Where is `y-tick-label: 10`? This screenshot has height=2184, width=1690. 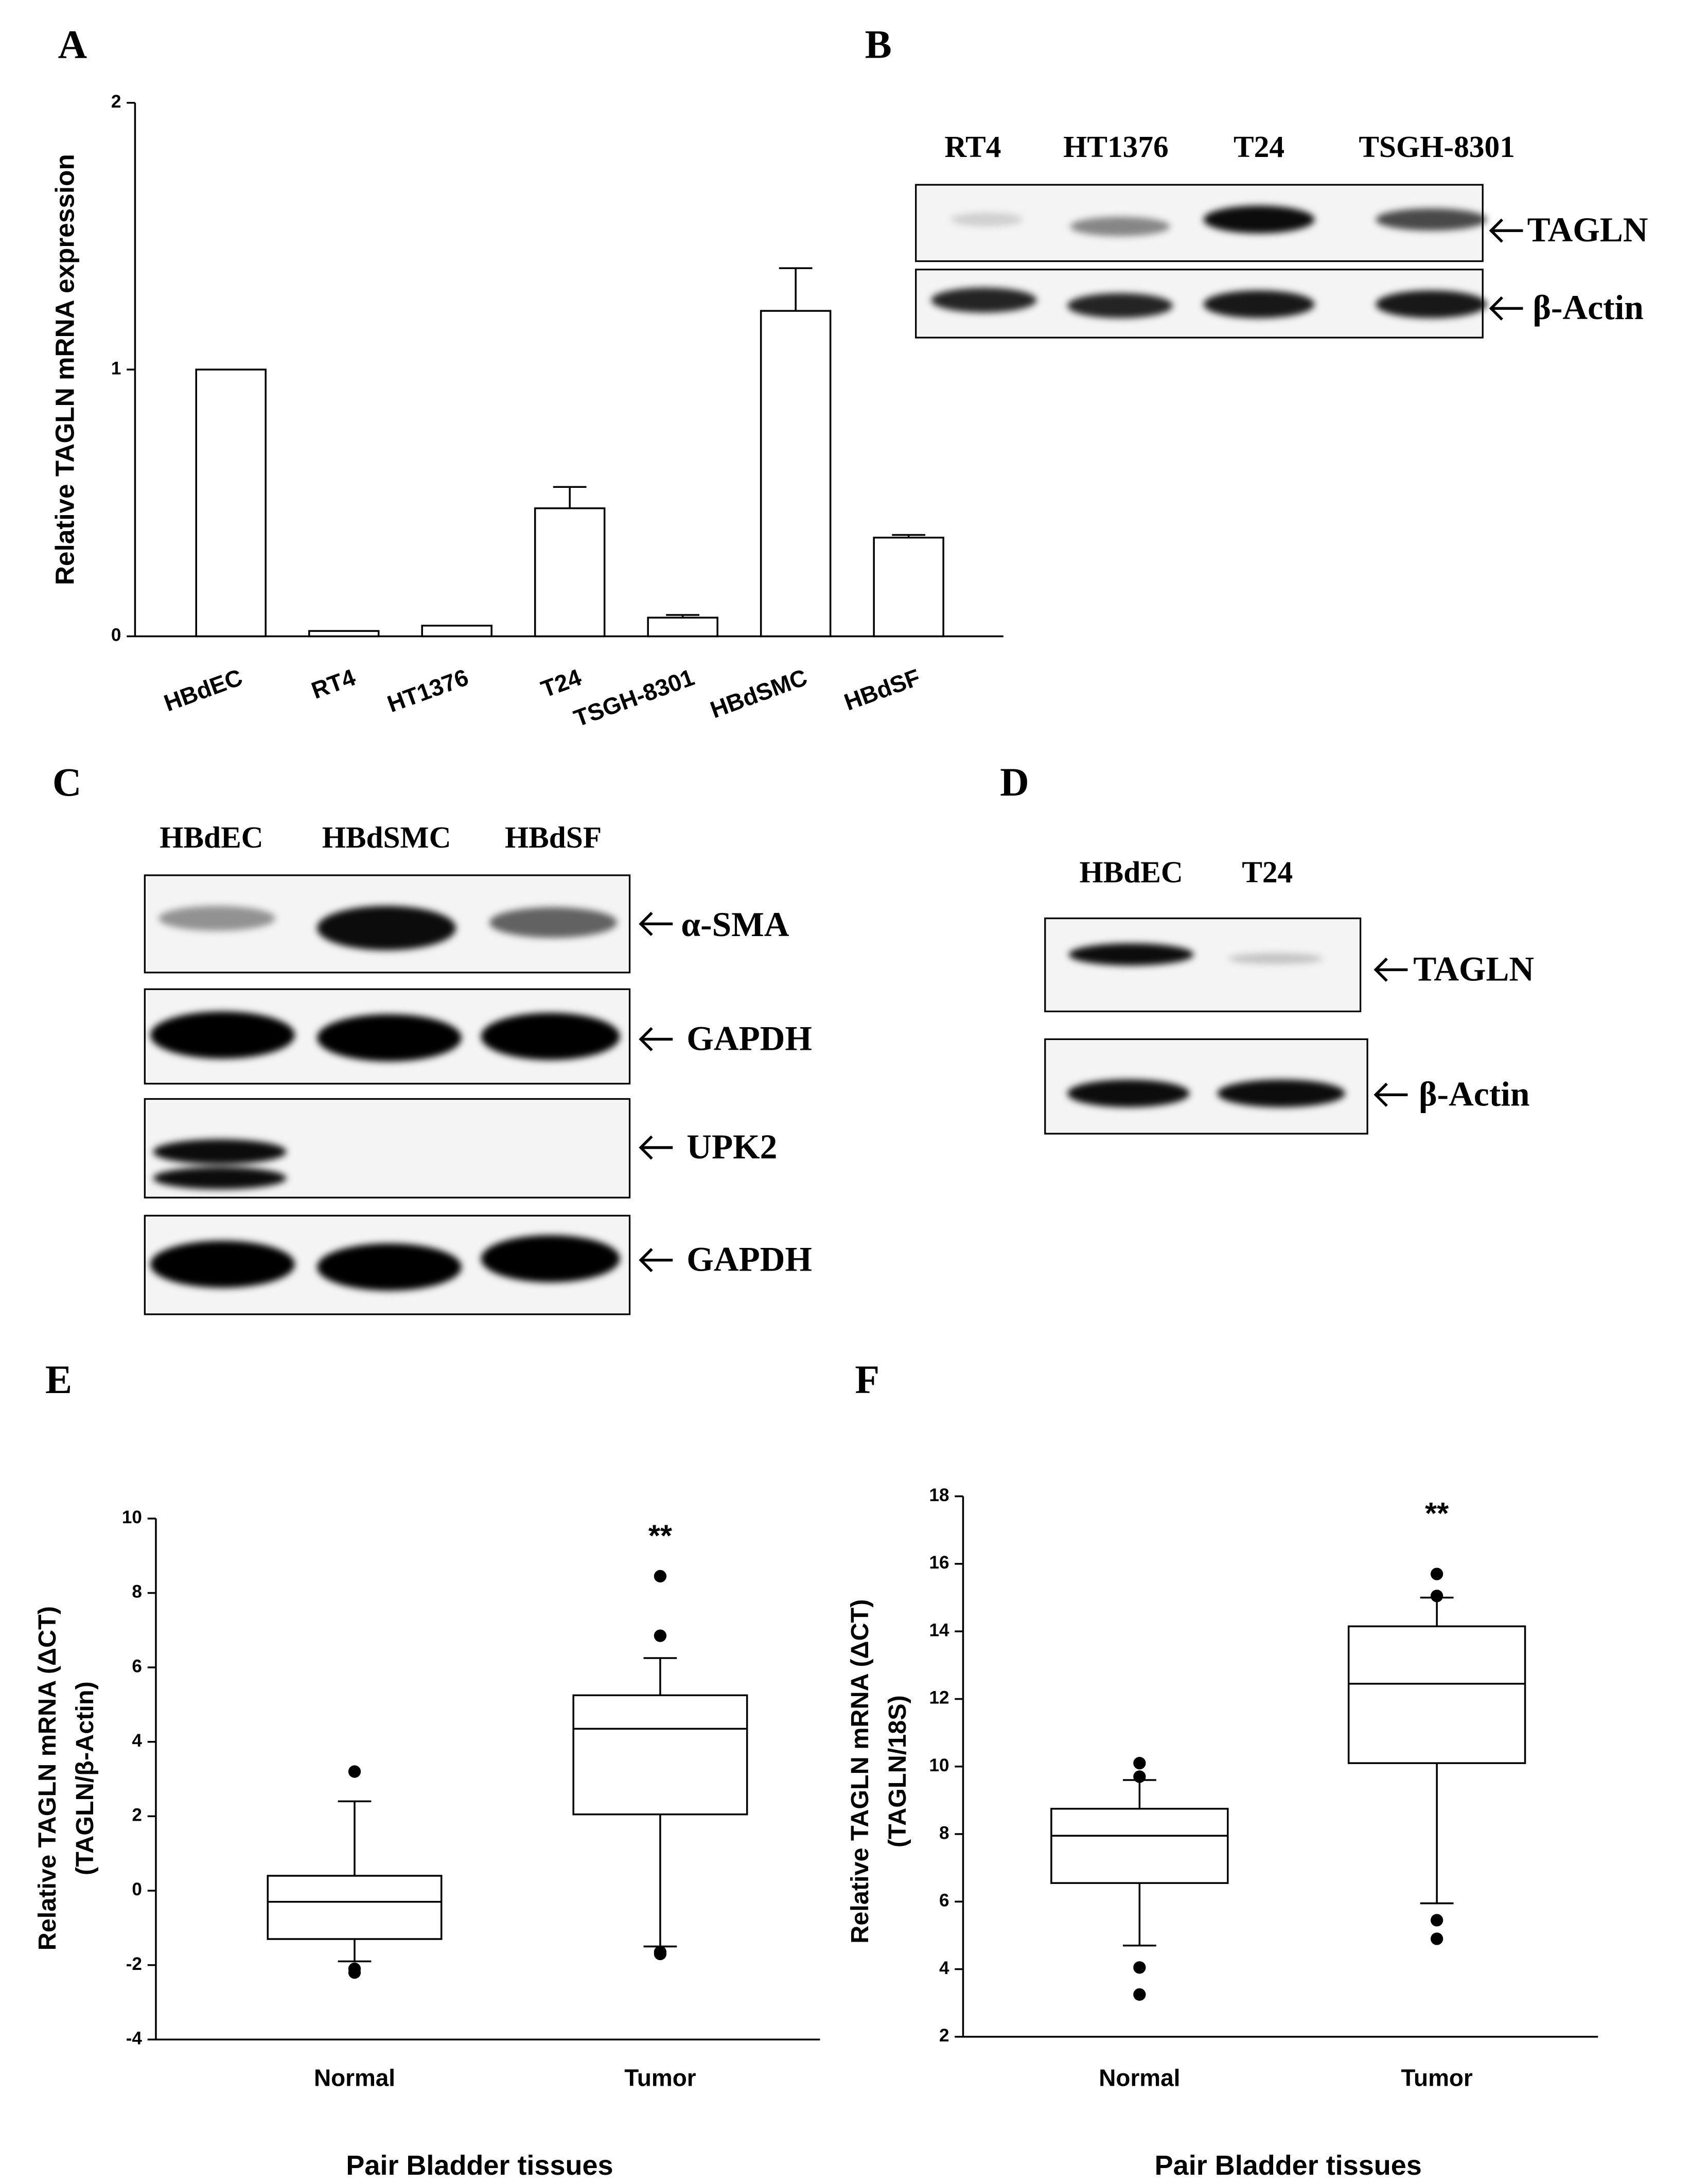
y-tick-label: 10 is located at coordinates (132, 1517).